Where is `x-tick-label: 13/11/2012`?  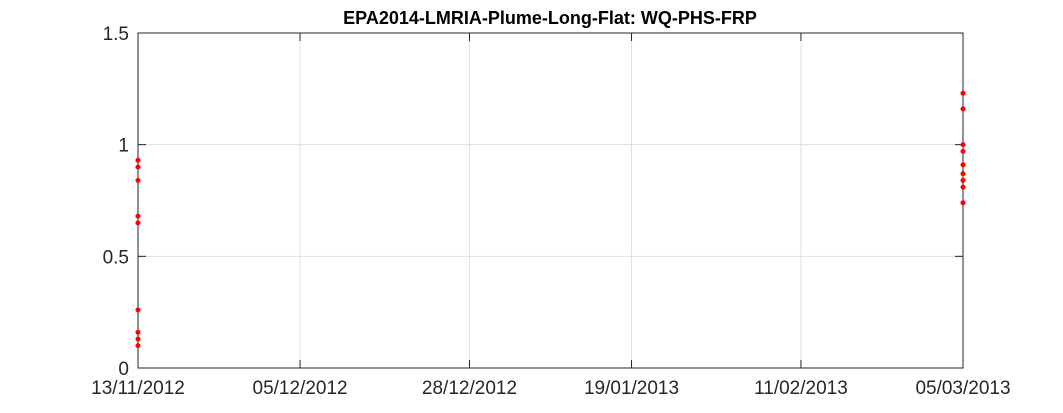 x-tick-label: 13/11/2012 is located at coordinates (138, 388).